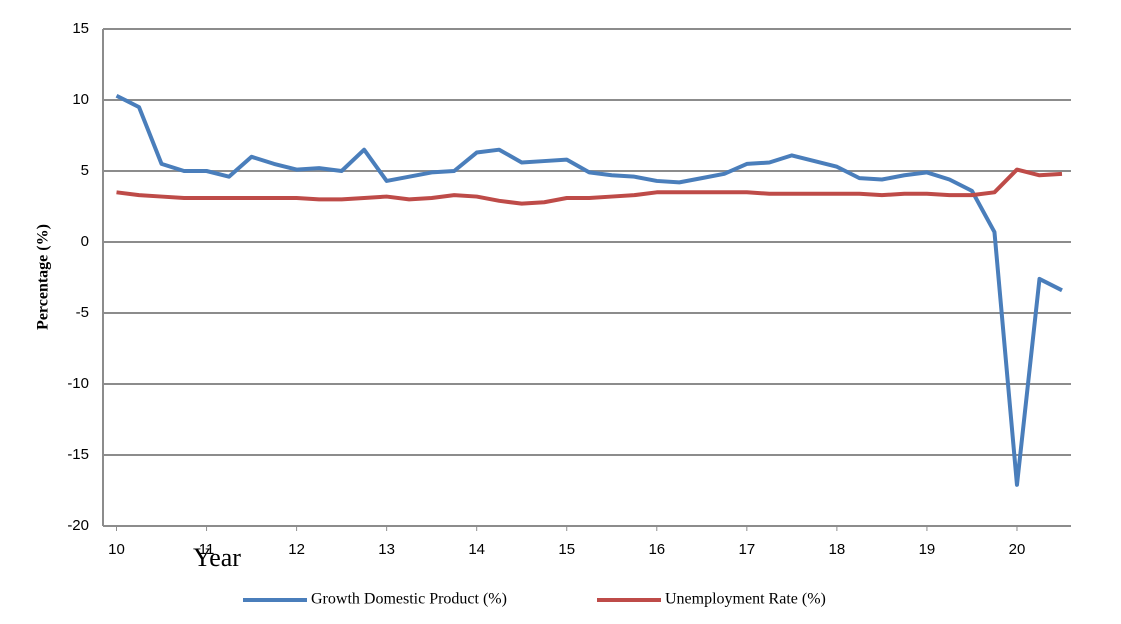 The image size is (1121, 624). What do you see at coordinates (80, 99) in the screenshot?
I see `y-tick-label: 10` at bounding box center [80, 99].